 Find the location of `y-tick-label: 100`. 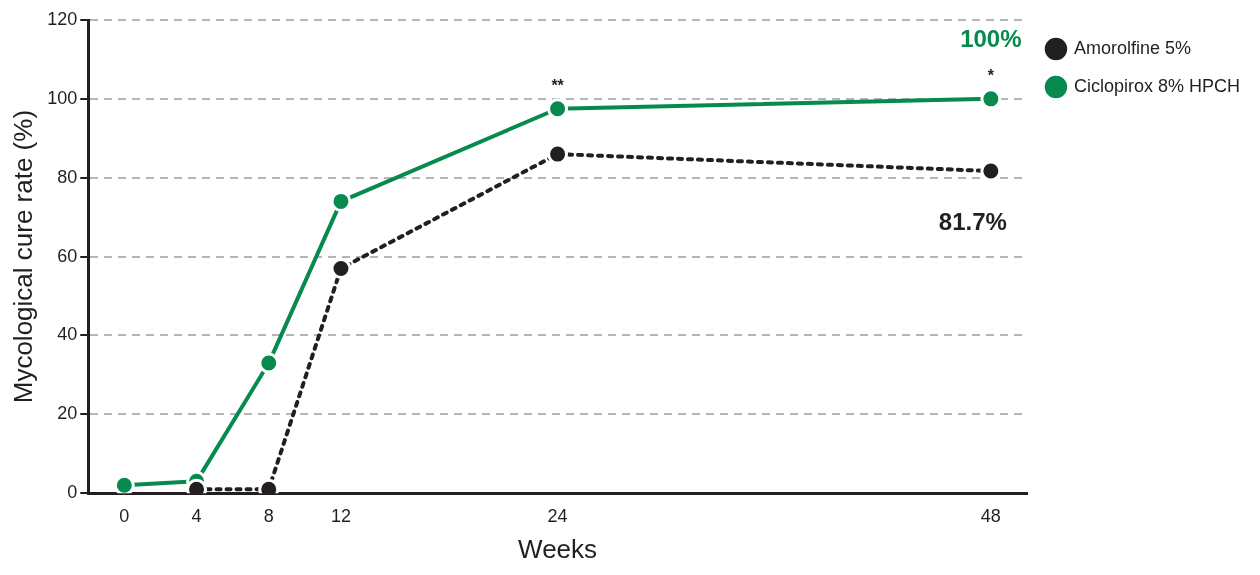

y-tick-label: 100 is located at coordinates (62, 97).